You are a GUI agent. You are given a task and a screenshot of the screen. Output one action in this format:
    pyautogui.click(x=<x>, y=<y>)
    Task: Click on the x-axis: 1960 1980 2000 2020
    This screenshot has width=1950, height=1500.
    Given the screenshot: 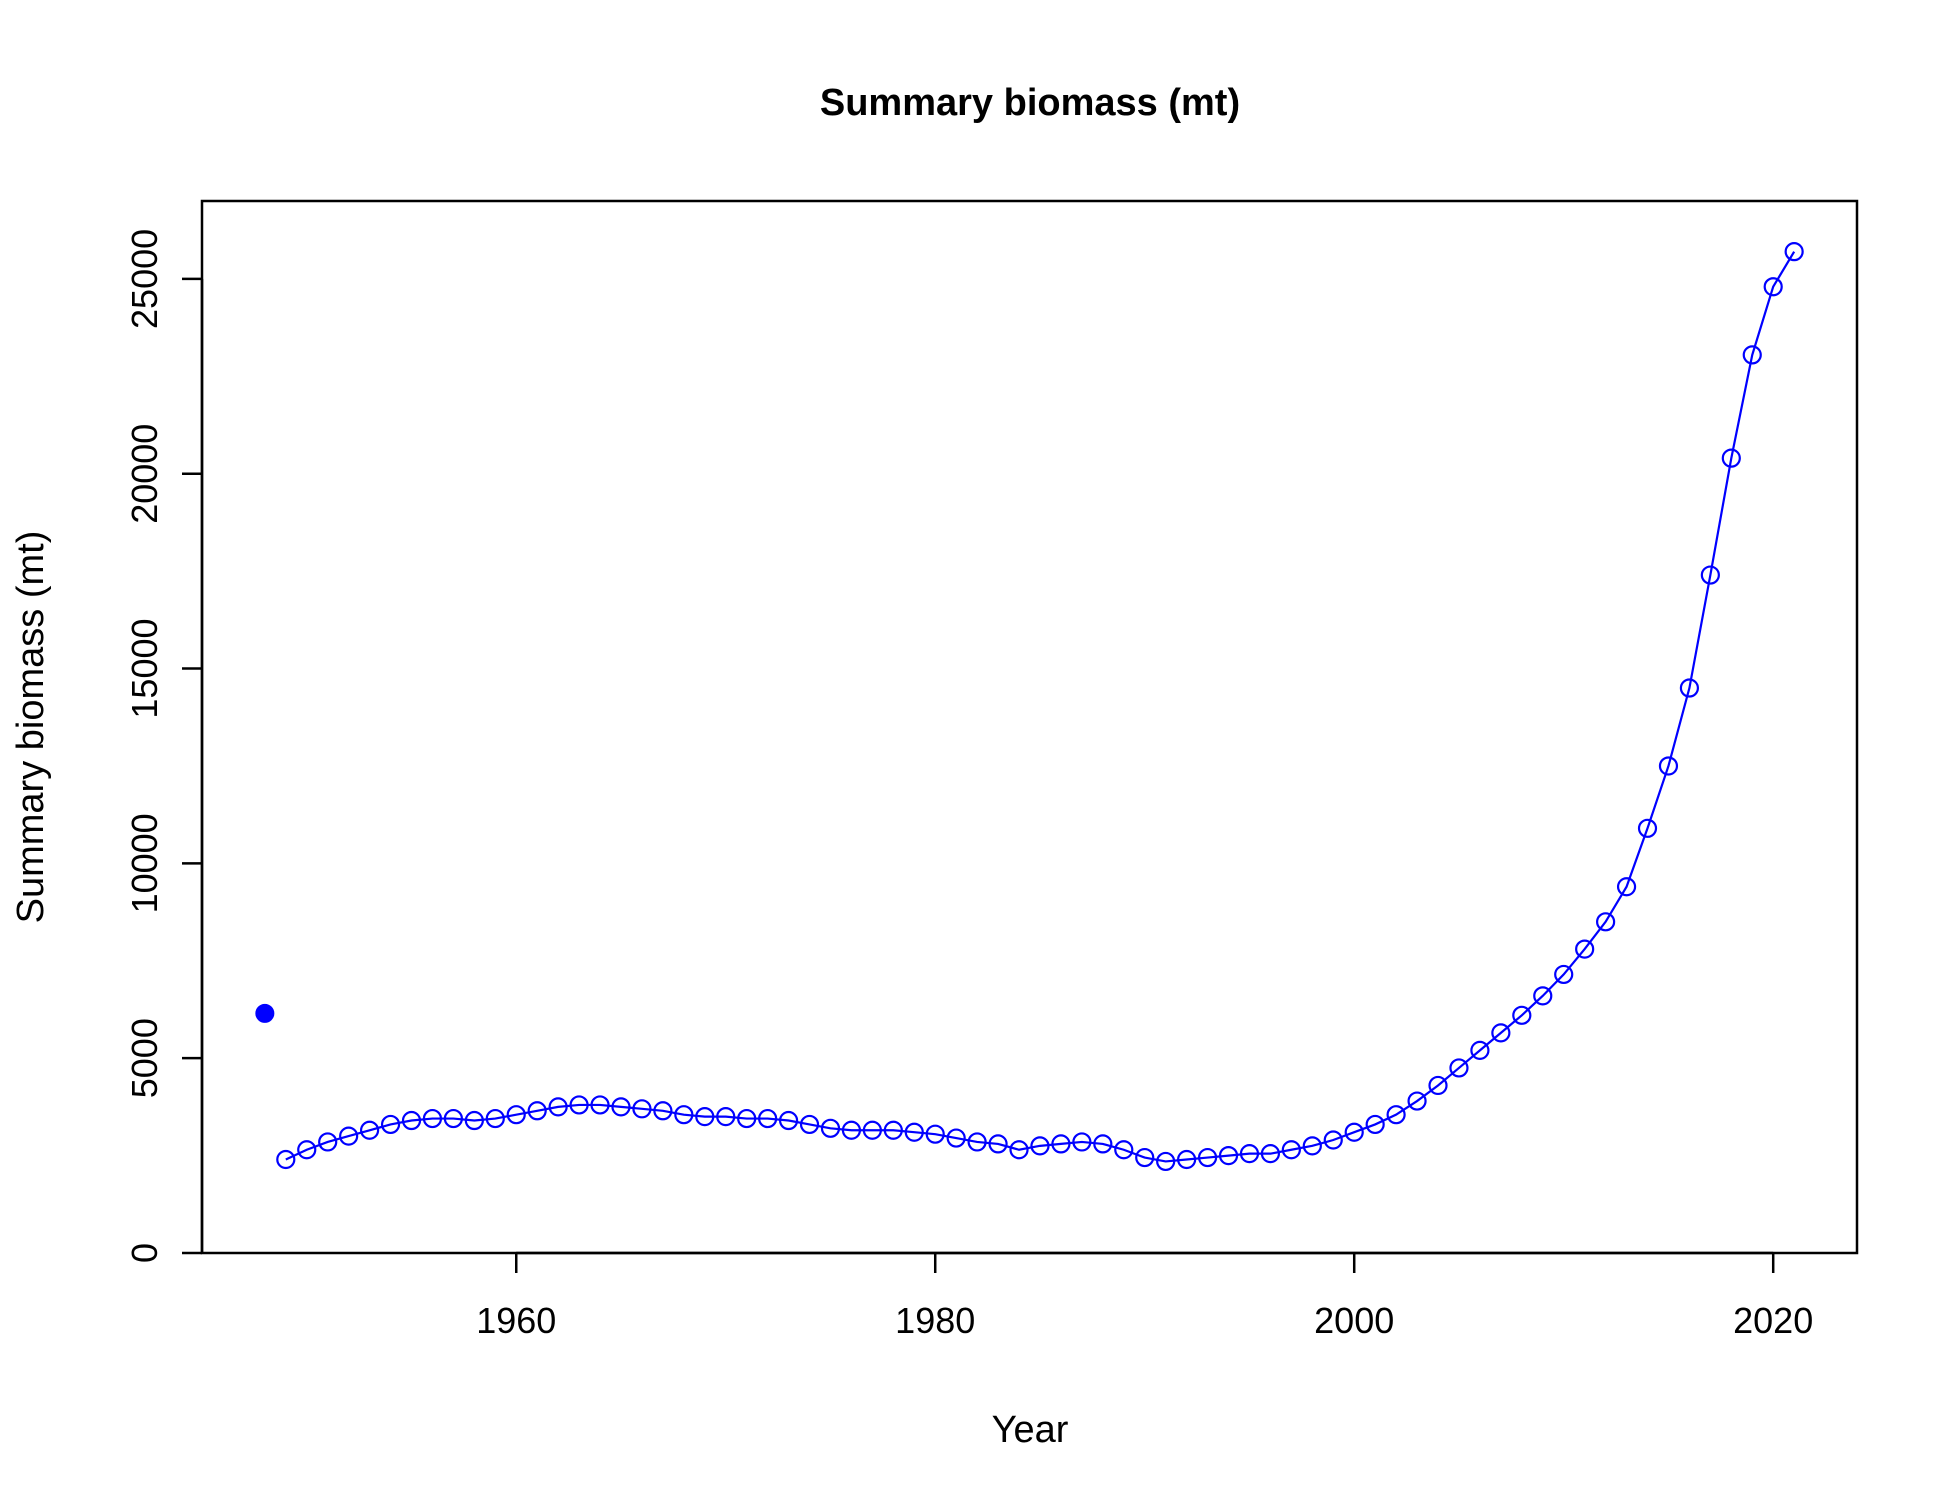 What is the action you would take?
    pyautogui.click(x=1144, y=1296)
    